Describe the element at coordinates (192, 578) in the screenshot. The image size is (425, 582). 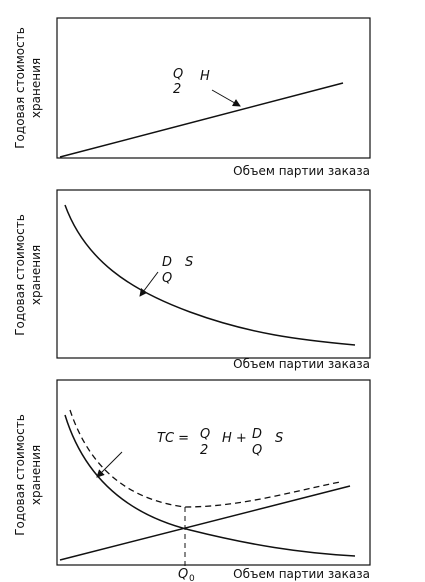
I see `optimum-subscript: 0` at that location.